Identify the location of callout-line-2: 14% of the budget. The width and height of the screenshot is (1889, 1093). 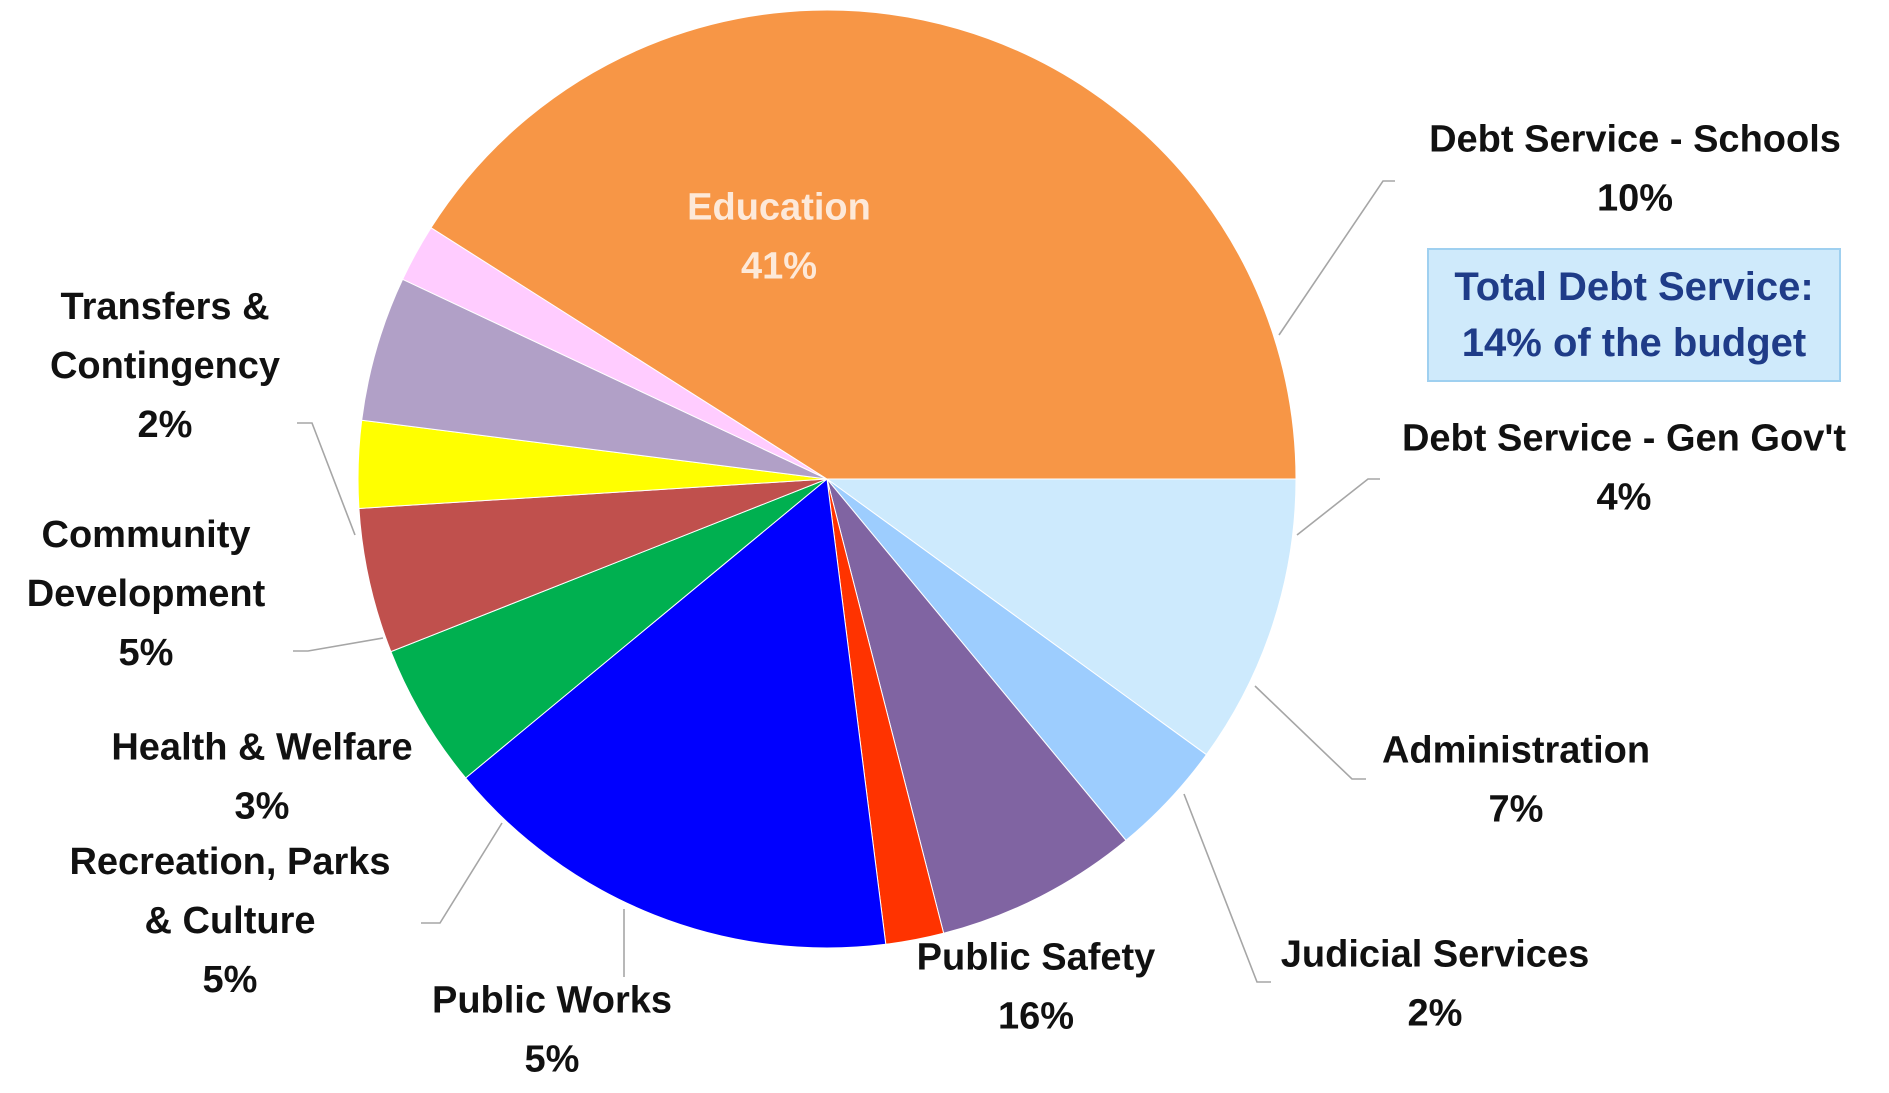
(1634, 343).